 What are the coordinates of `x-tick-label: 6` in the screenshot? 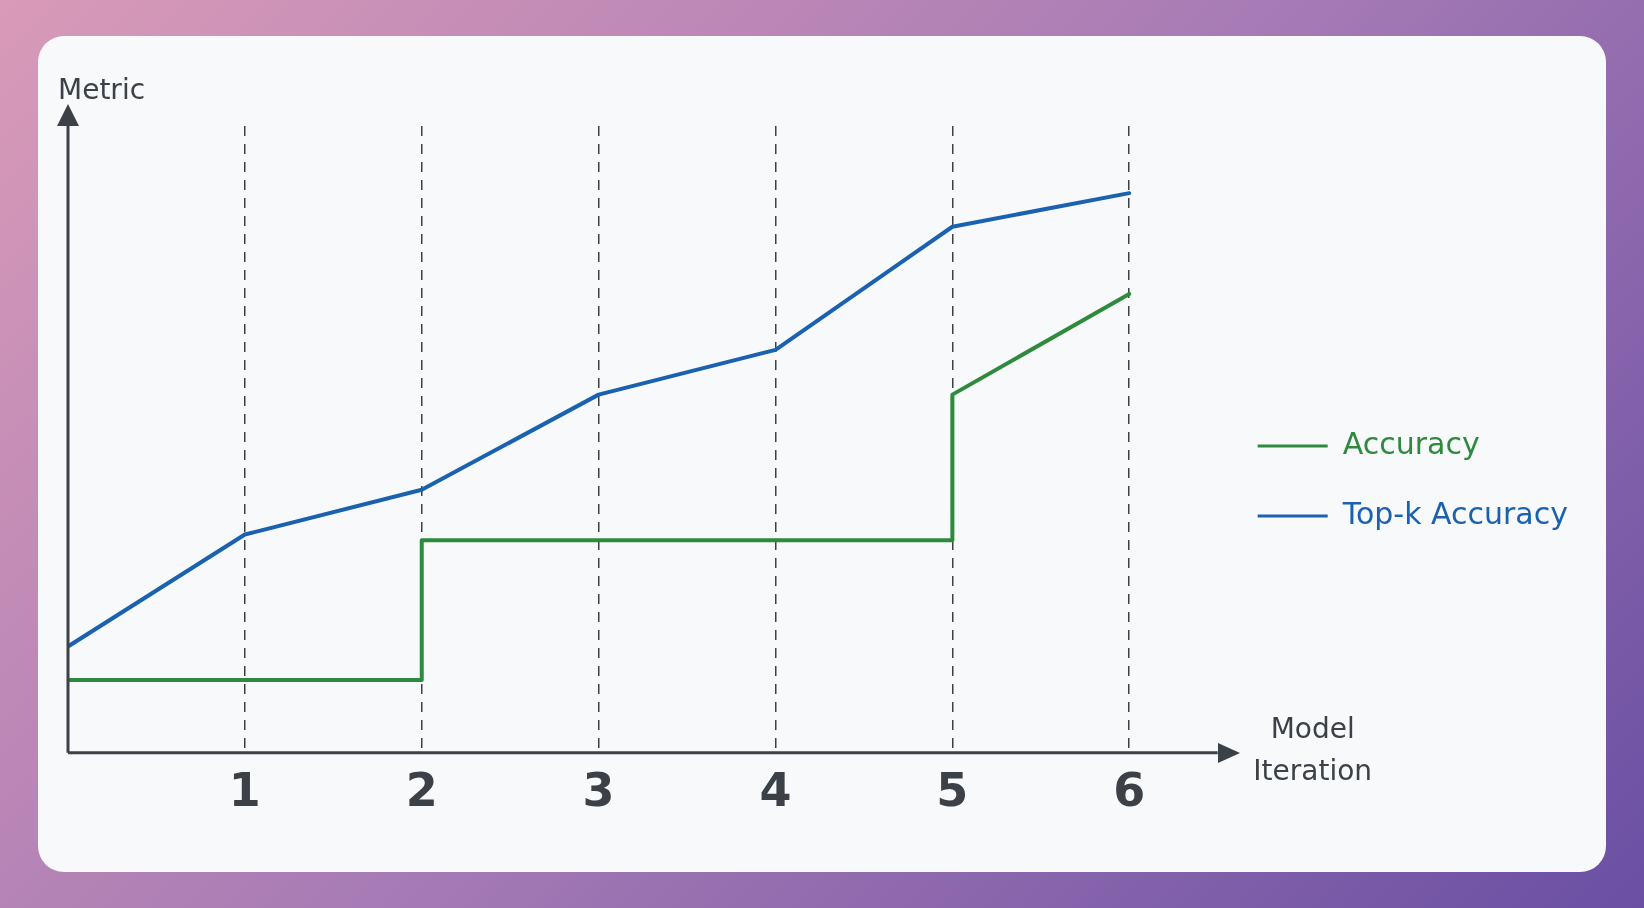 It's located at (1129, 790).